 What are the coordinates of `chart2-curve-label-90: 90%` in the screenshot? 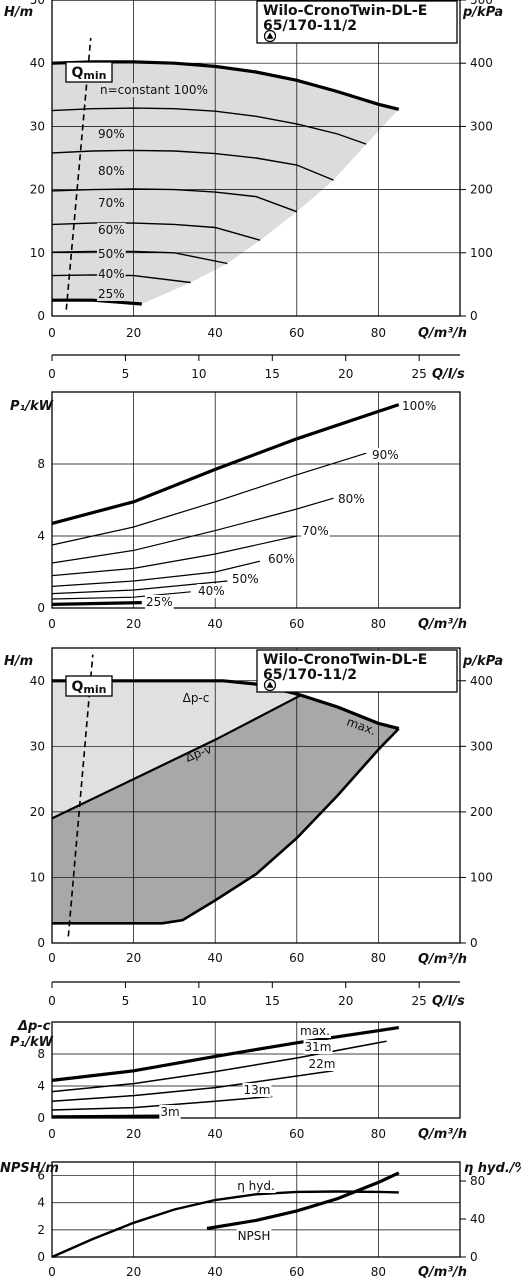 It's located at (385, 455).